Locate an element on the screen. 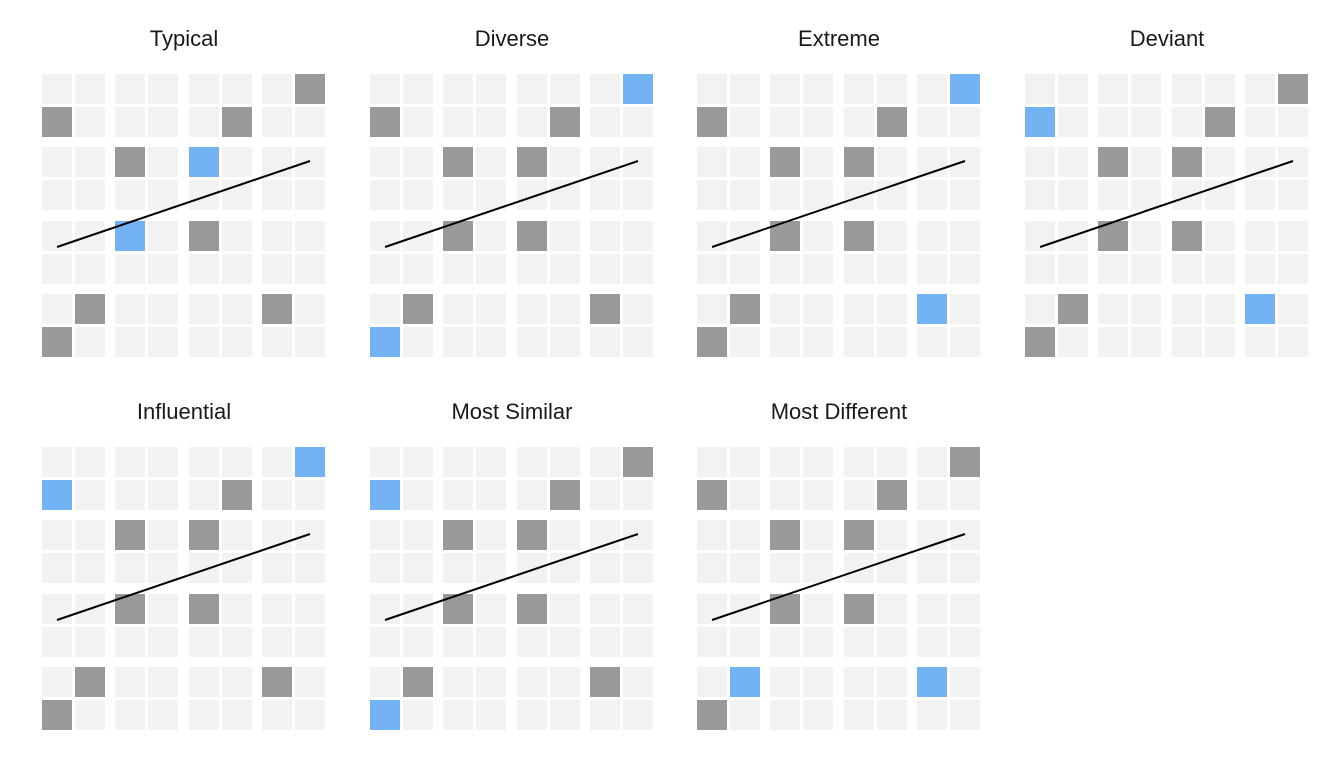 This screenshot has width=1344, height=768. panel-title: Extreme is located at coordinates (839, 38).